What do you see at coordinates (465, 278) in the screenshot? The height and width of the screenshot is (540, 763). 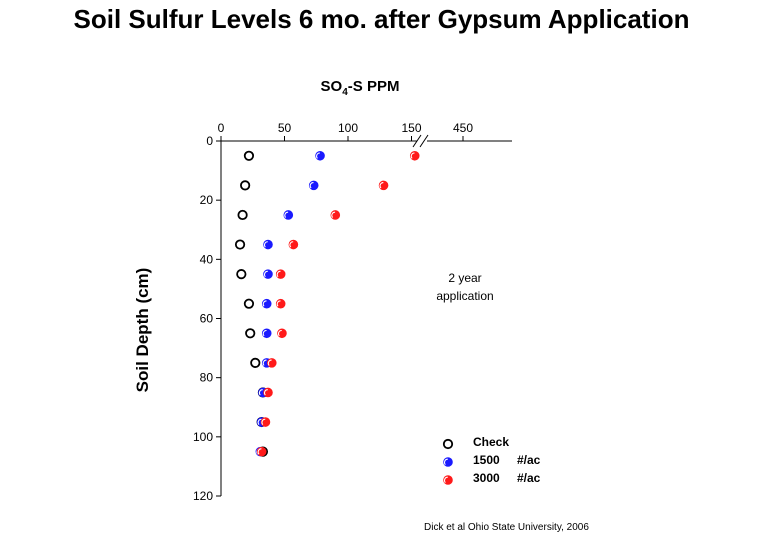 I see `annotation-line-1: 2 year` at bounding box center [465, 278].